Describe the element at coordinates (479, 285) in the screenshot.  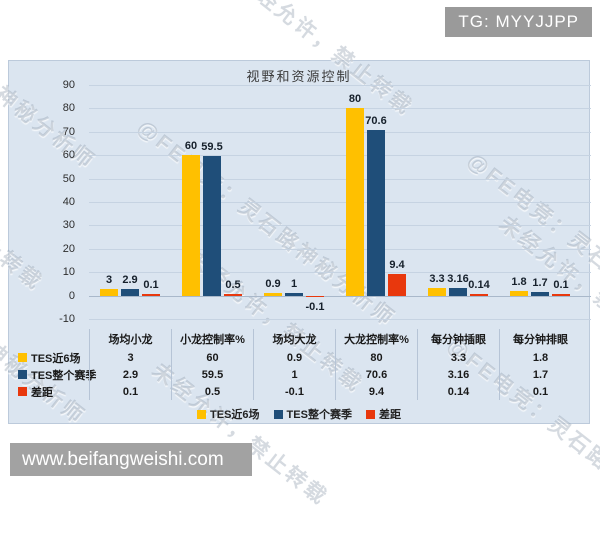
I see `bar-value-label: 0.14` at that location.